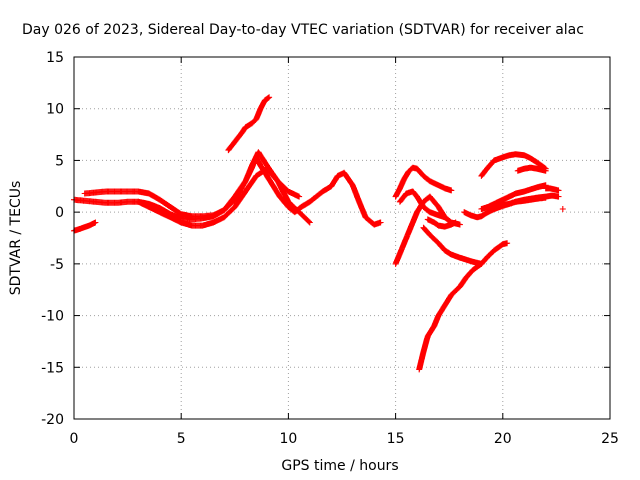 The width and height of the screenshot is (640, 480). I want to click on y-tick-label: -15, so click(52, 368).